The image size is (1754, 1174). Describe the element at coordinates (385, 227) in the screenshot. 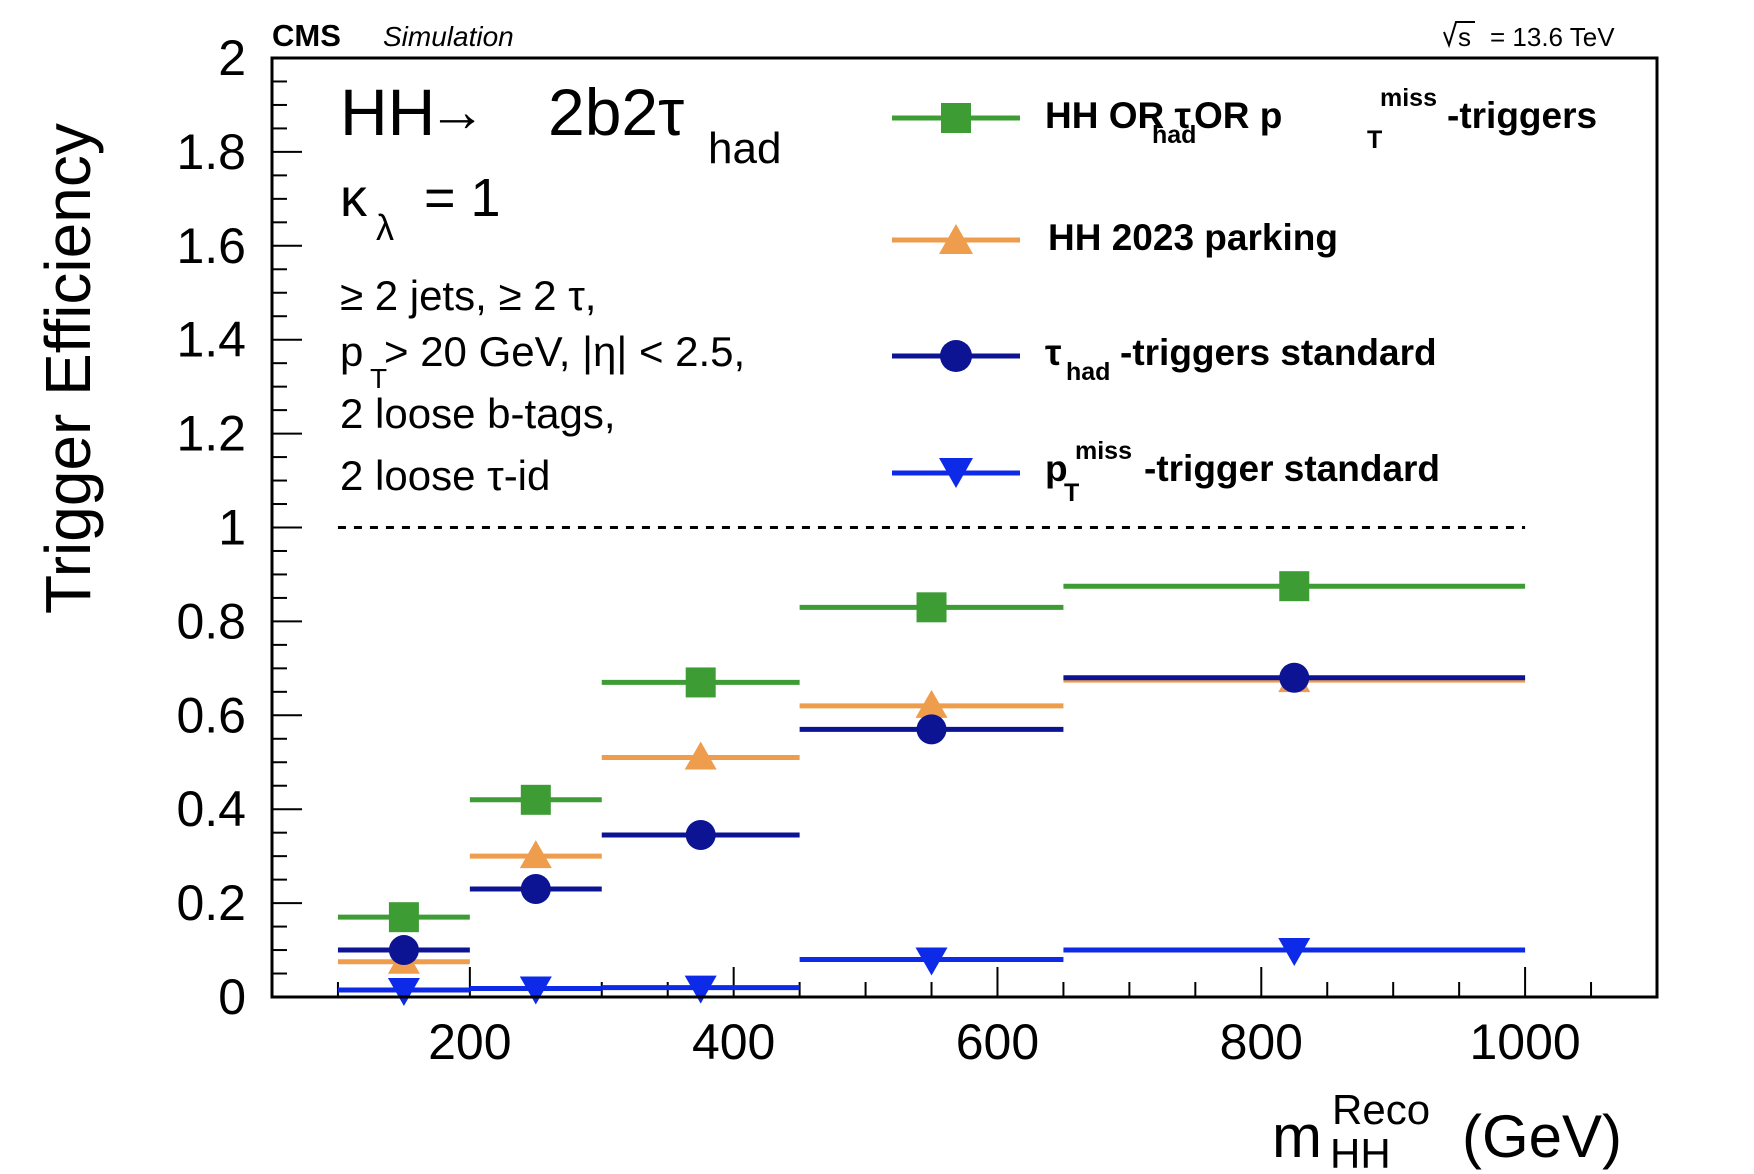

I see `coupling-sub: λ` at that location.